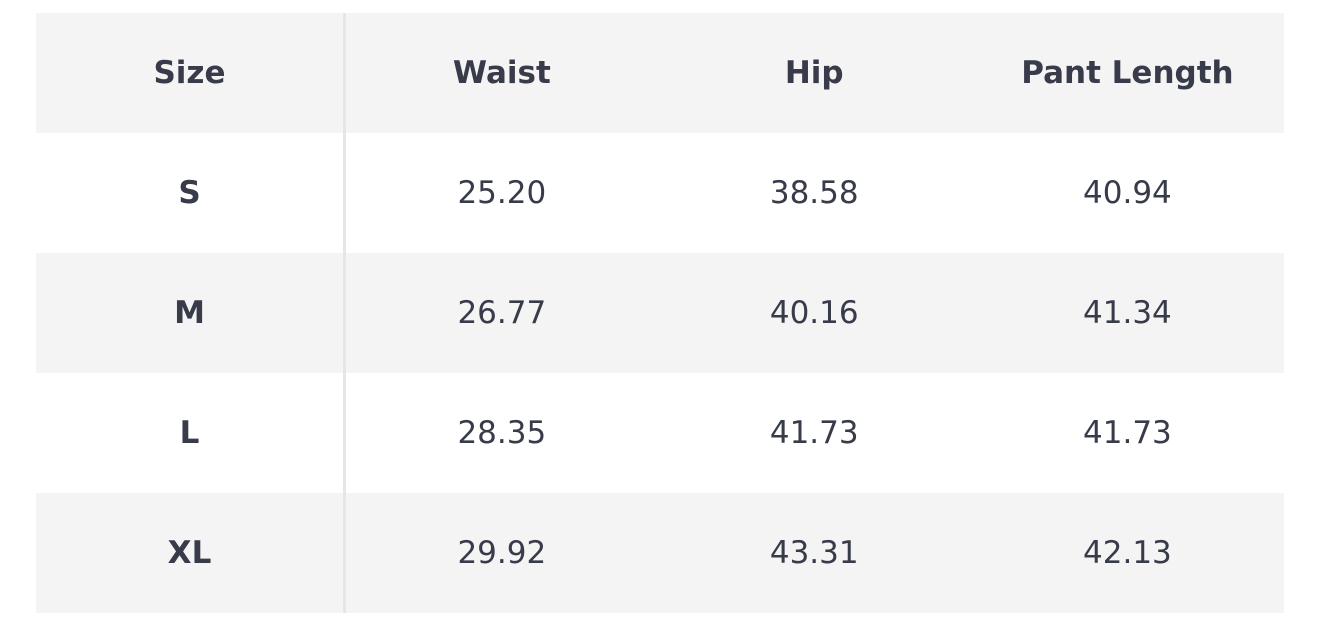 The height and width of the screenshot is (620, 1320). What do you see at coordinates (1127, 313) in the screenshot?
I see `measure-cell: 41.34` at bounding box center [1127, 313].